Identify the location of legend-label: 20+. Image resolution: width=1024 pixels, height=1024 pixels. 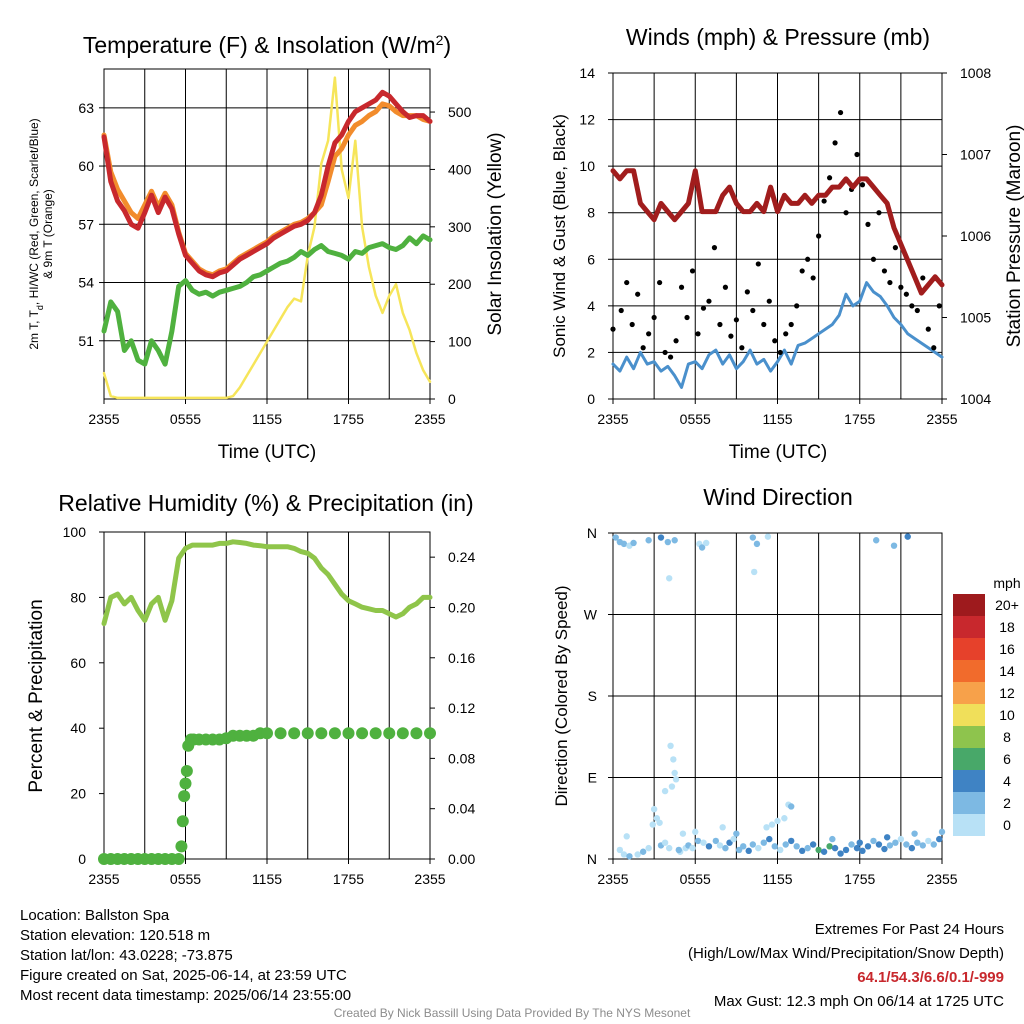
(1007, 605).